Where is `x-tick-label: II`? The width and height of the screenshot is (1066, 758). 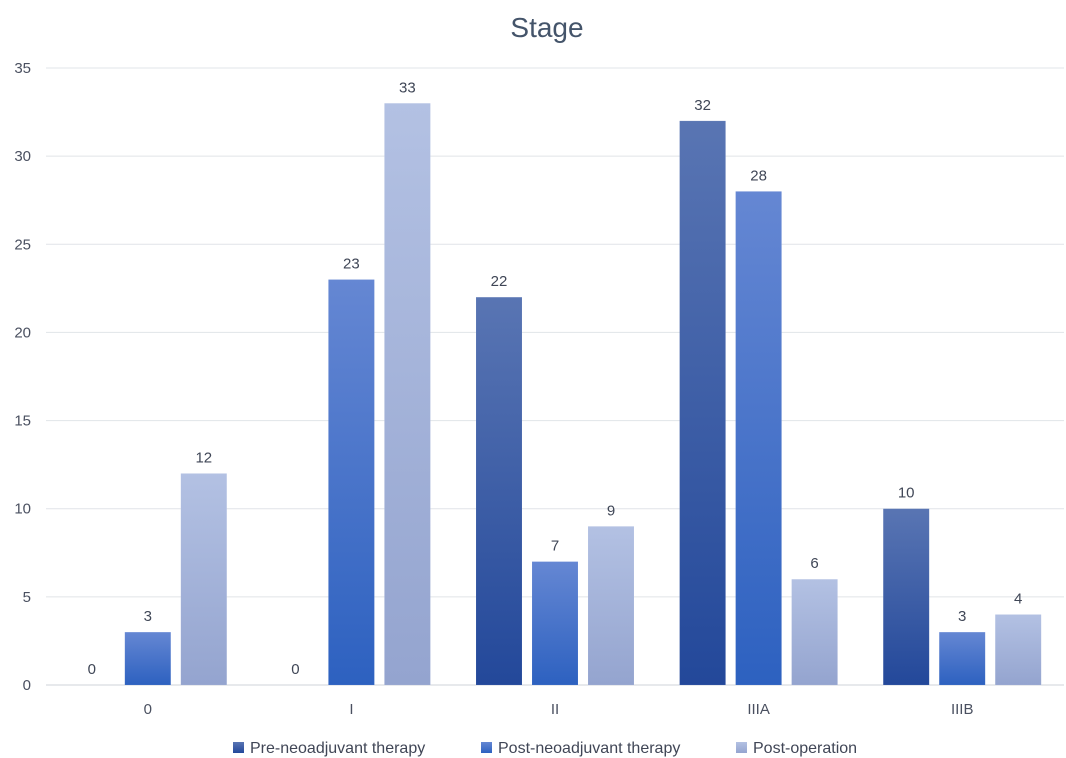 x-tick-label: II is located at coordinates (555, 709).